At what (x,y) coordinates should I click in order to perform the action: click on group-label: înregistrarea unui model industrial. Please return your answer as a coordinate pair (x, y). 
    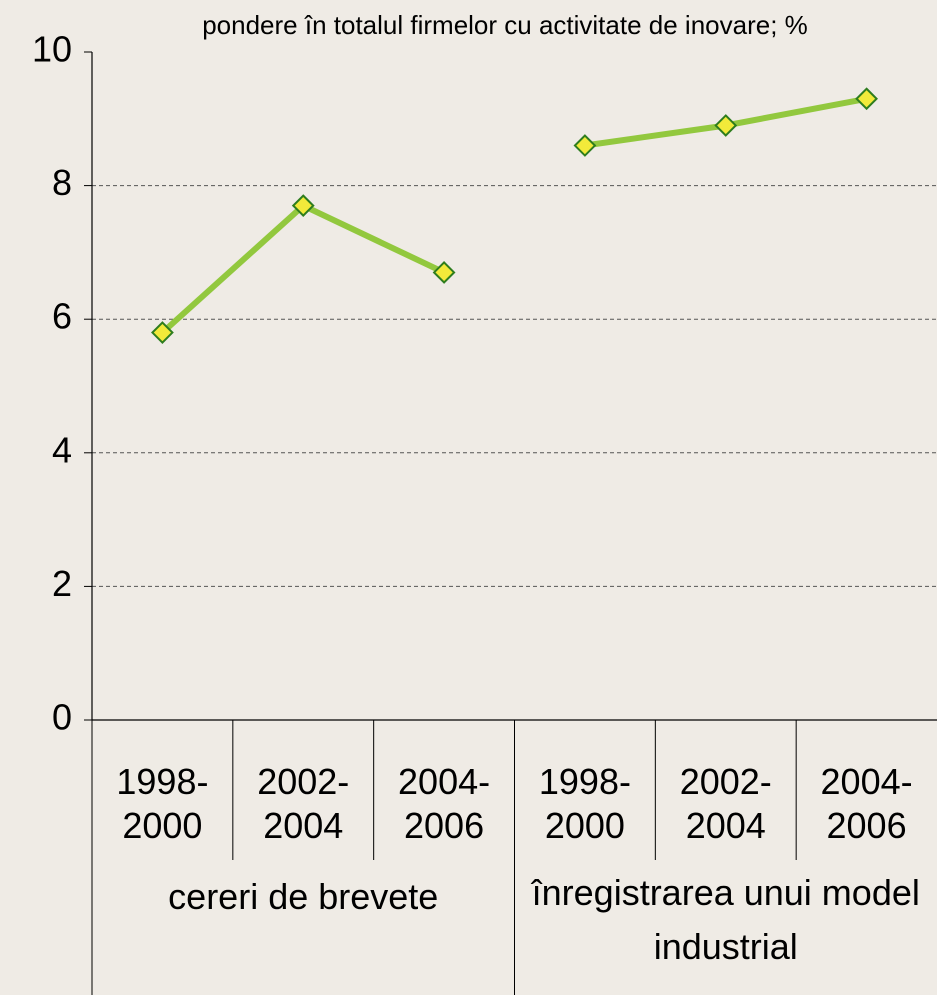
    Looking at the image, I should click on (725, 919).